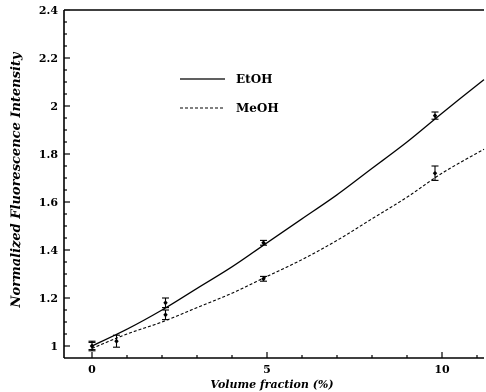  I want to click on x-axis-ticks: 0 5 10, so click(283, 364).